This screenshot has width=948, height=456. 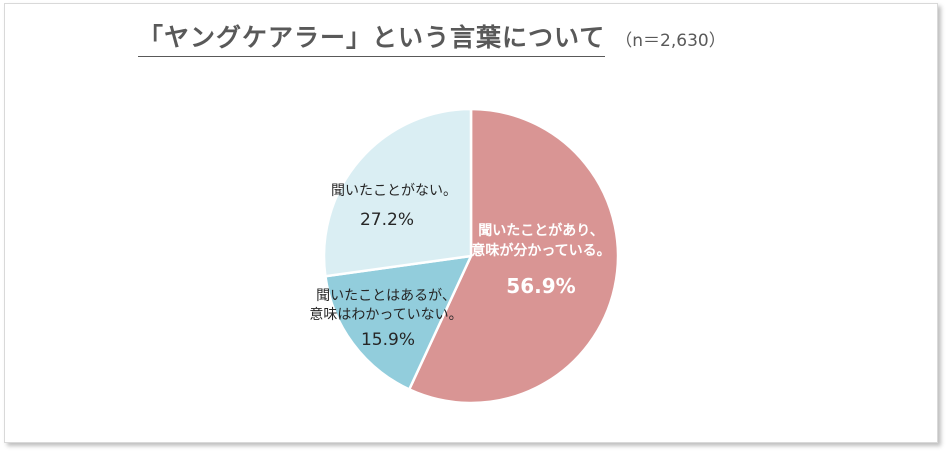 I want to click on slice-value-2: 27.2%, so click(x=387, y=220).